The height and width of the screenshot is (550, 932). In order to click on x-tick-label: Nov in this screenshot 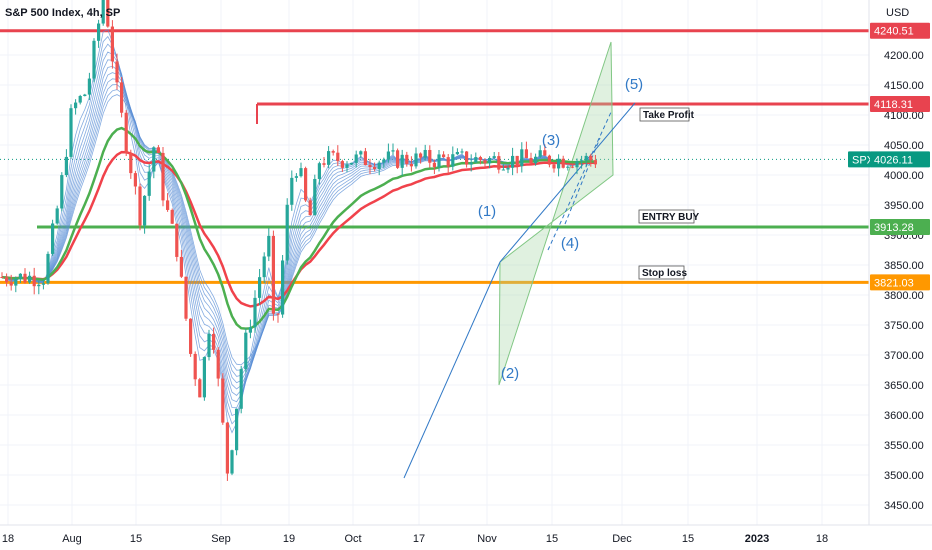, I will do `click(487, 539)`.